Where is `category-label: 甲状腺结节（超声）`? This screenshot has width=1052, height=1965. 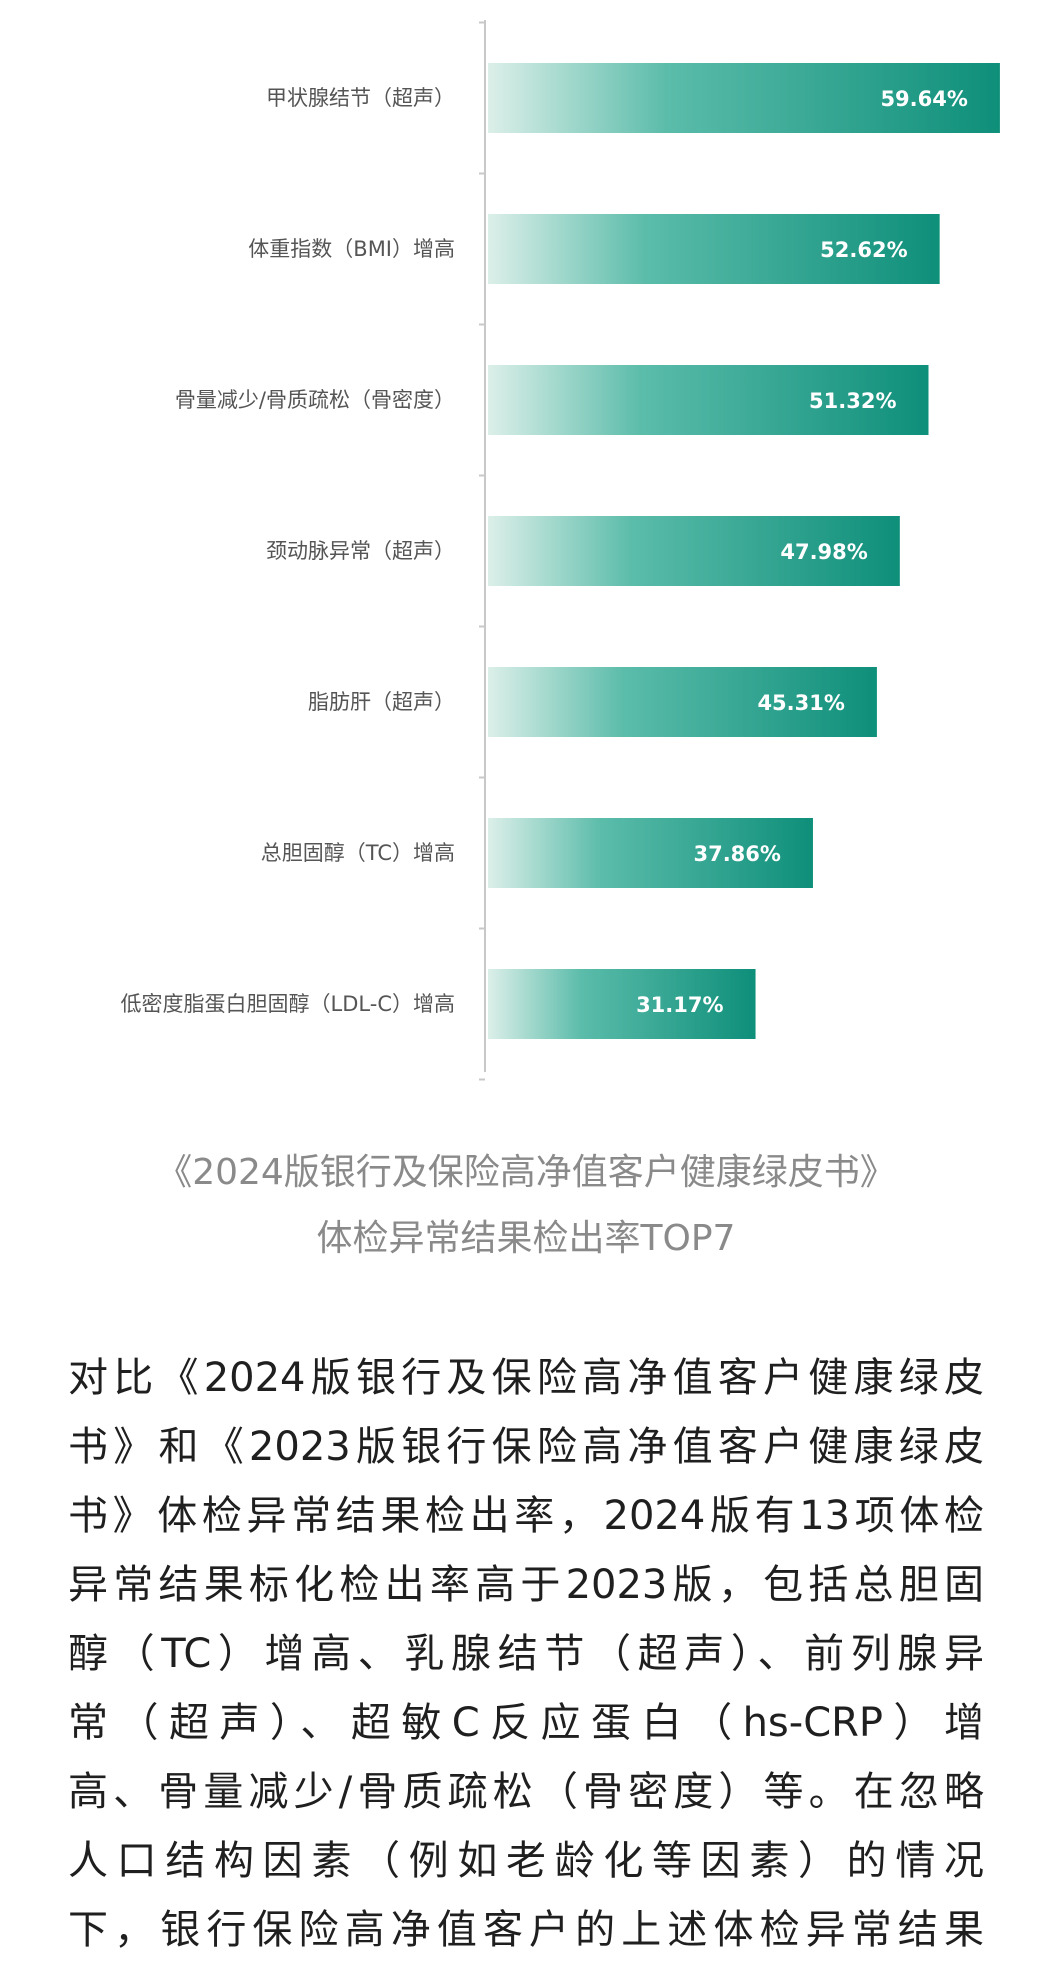
category-label: 甲状腺结节（超声） is located at coordinates (360, 98).